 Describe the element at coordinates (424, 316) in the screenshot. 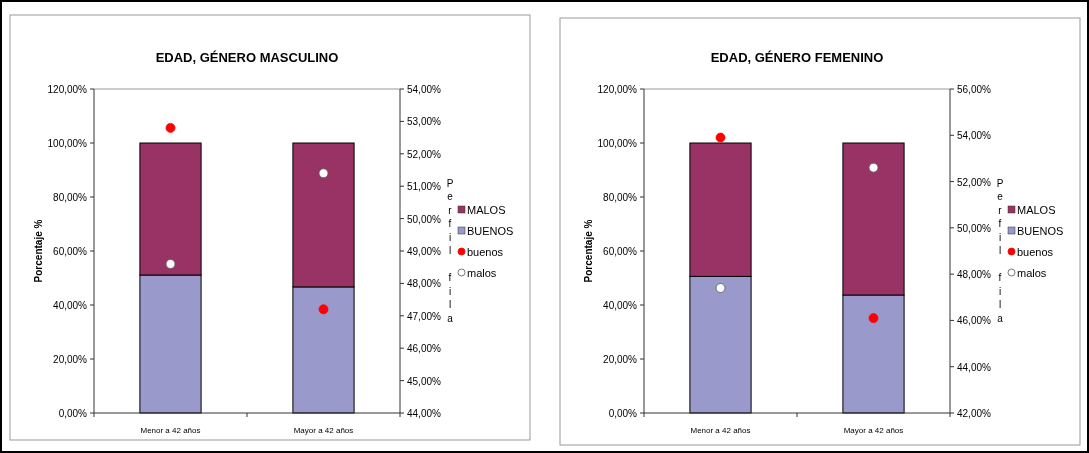

I see `y2-tick-label: 47,00%` at that location.